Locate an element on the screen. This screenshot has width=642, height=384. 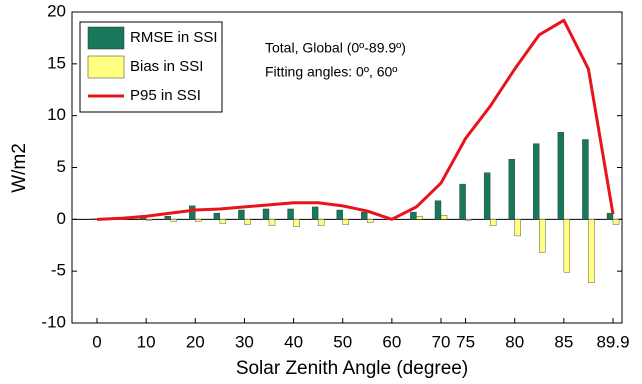
y-tick-label: -5 is located at coordinates (58, 270).